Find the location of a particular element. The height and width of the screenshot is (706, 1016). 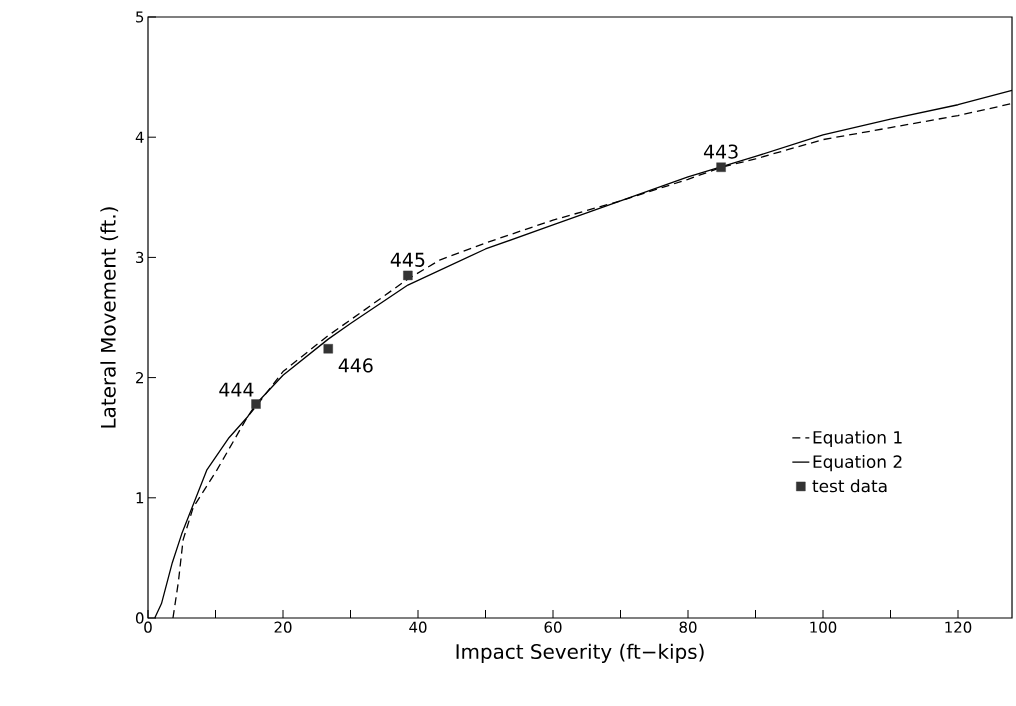

annotation: 446 is located at coordinates (355, 365).